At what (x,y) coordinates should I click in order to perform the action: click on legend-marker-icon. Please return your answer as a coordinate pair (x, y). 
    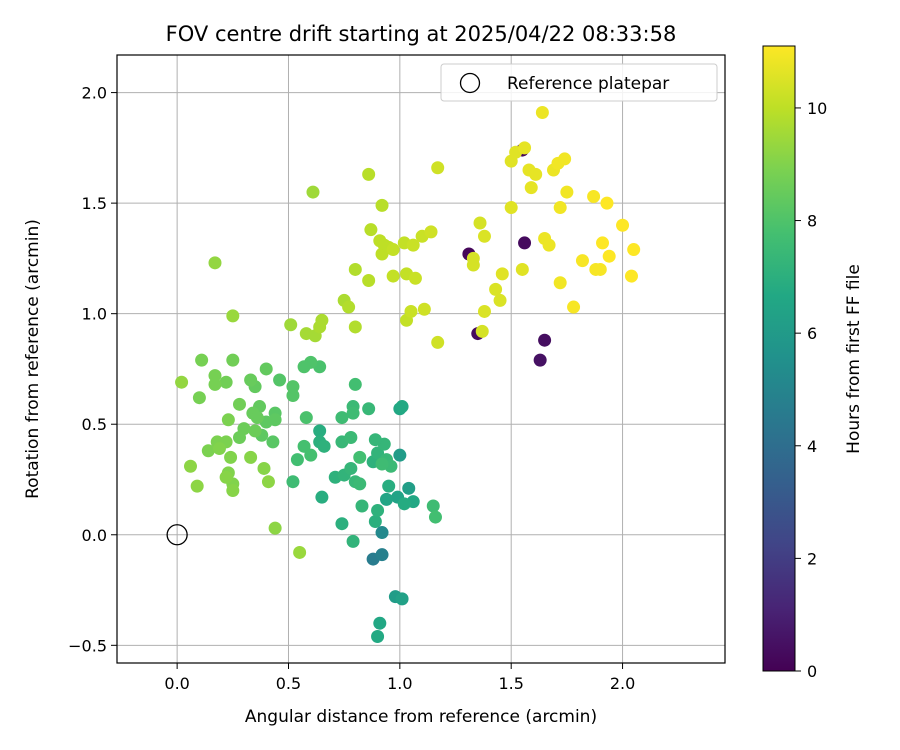
    Looking at the image, I should click on (470, 83).